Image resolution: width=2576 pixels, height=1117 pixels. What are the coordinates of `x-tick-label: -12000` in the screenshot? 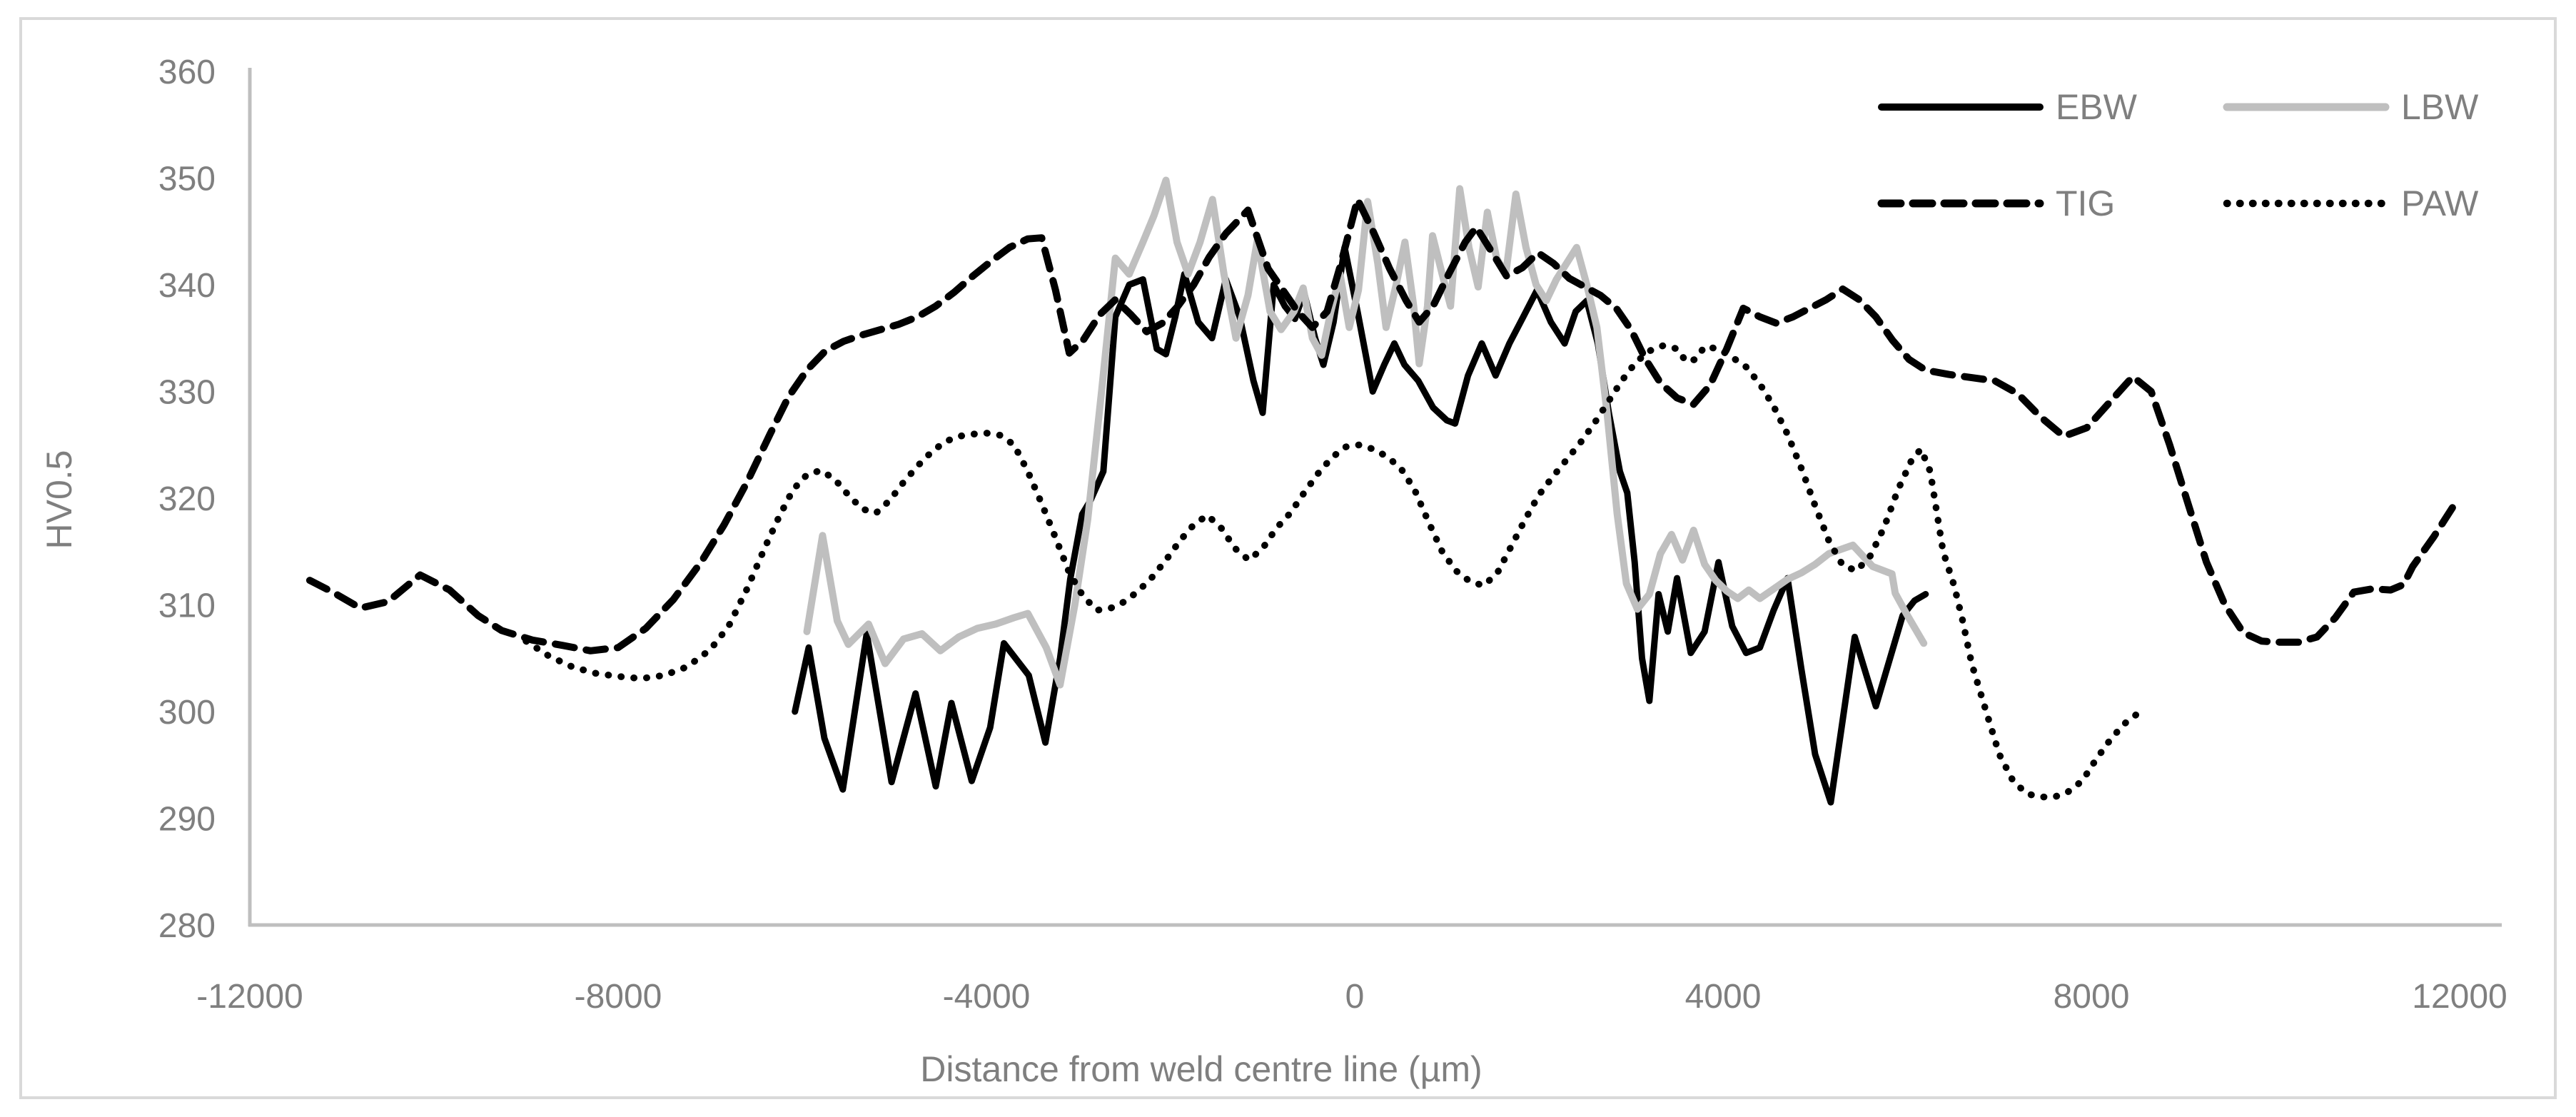 It's located at (249, 997).